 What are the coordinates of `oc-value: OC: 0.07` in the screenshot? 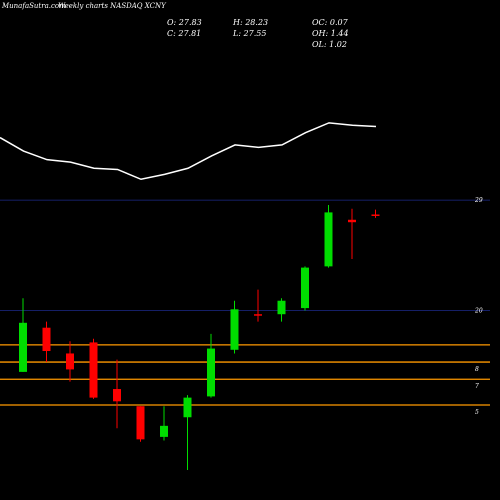 It's located at (330, 22).